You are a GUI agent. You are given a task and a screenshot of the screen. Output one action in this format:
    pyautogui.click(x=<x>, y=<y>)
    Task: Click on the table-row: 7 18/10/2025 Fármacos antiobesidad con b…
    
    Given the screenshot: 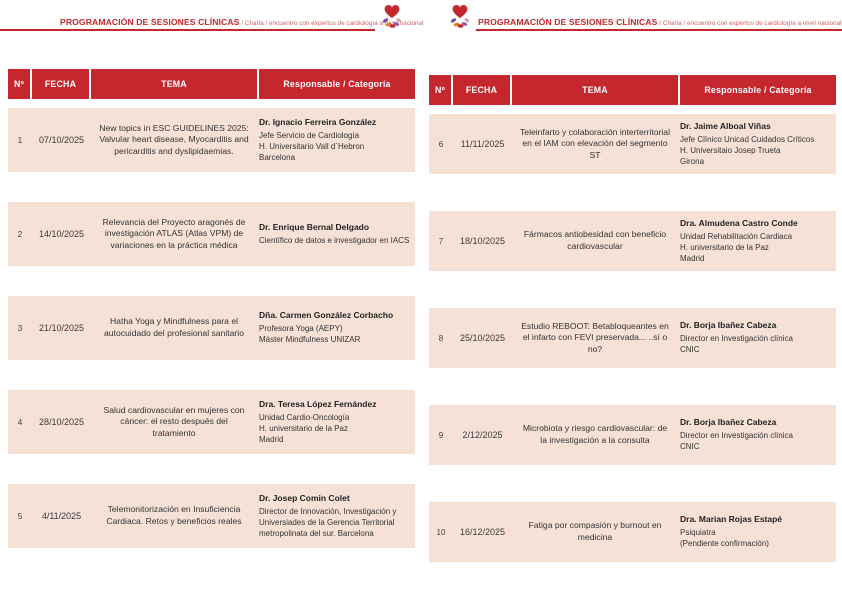 What is the action you would take?
    pyautogui.click(x=632, y=241)
    